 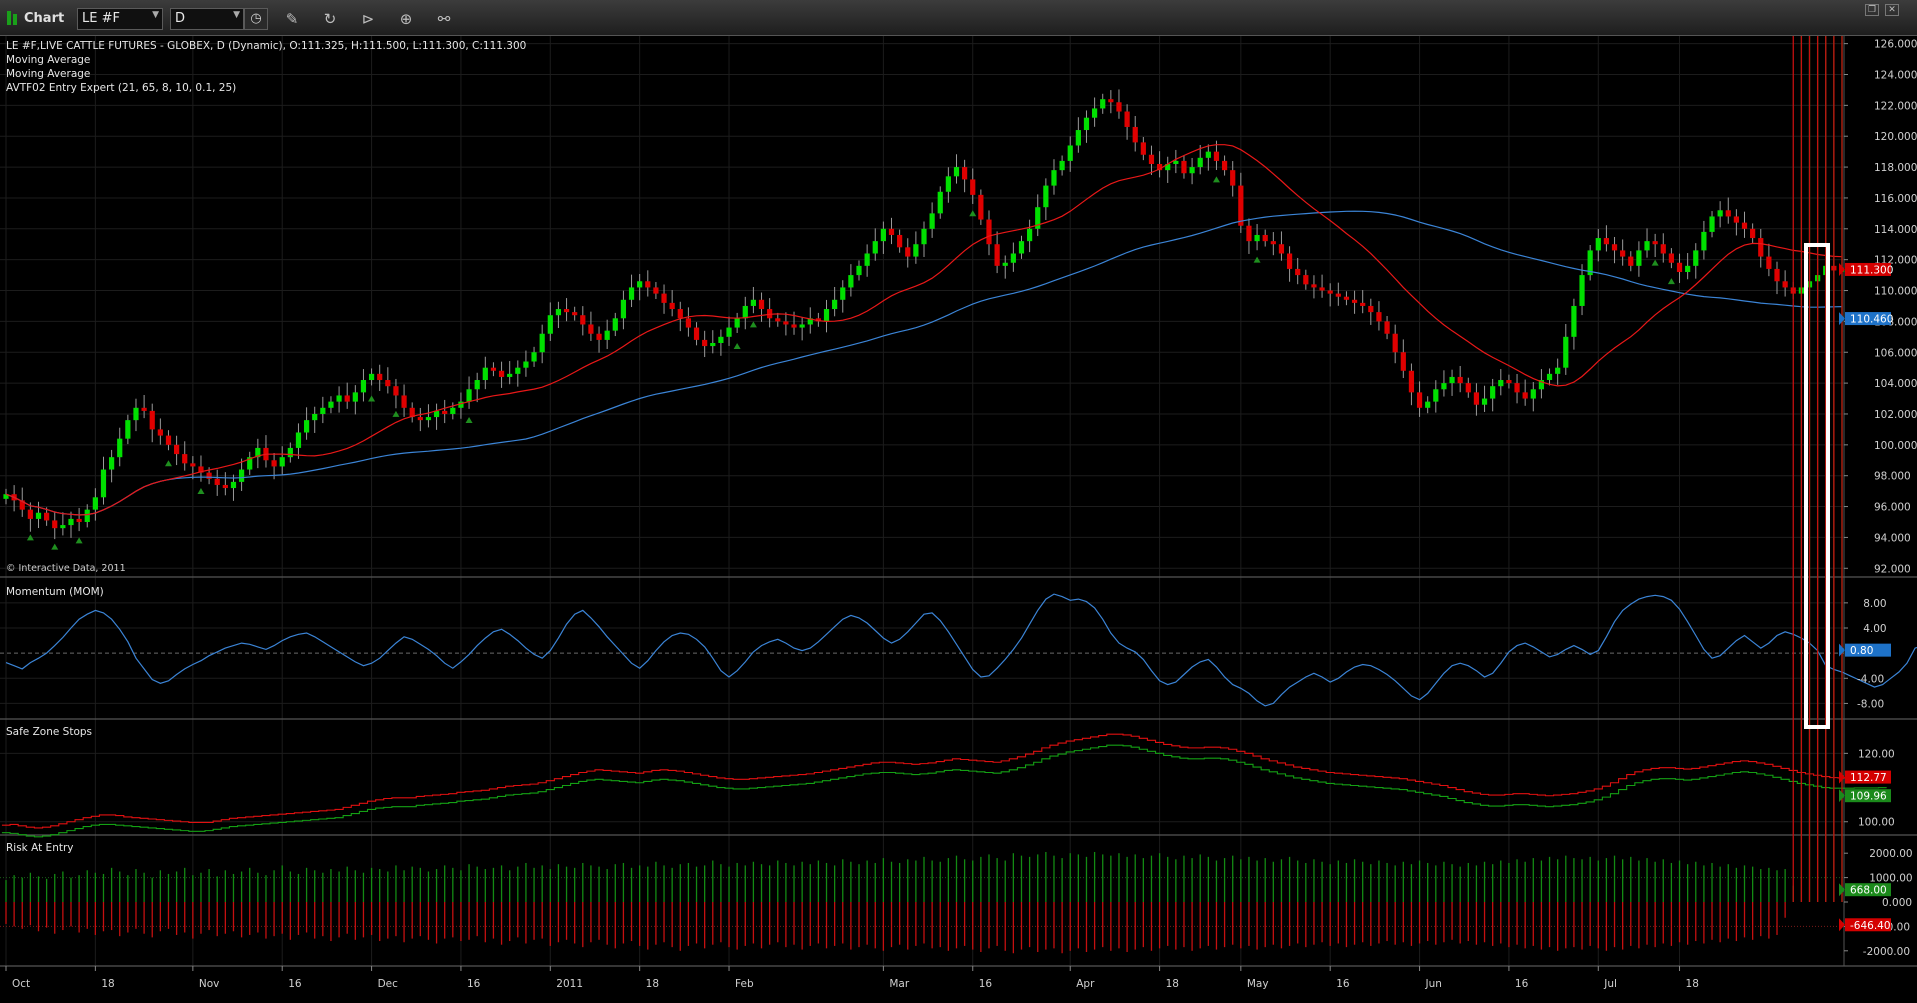 What do you see at coordinates (569, 984) in the screenshot?
I see `time-tick-label: 2011` at bounding box center [569, 984].